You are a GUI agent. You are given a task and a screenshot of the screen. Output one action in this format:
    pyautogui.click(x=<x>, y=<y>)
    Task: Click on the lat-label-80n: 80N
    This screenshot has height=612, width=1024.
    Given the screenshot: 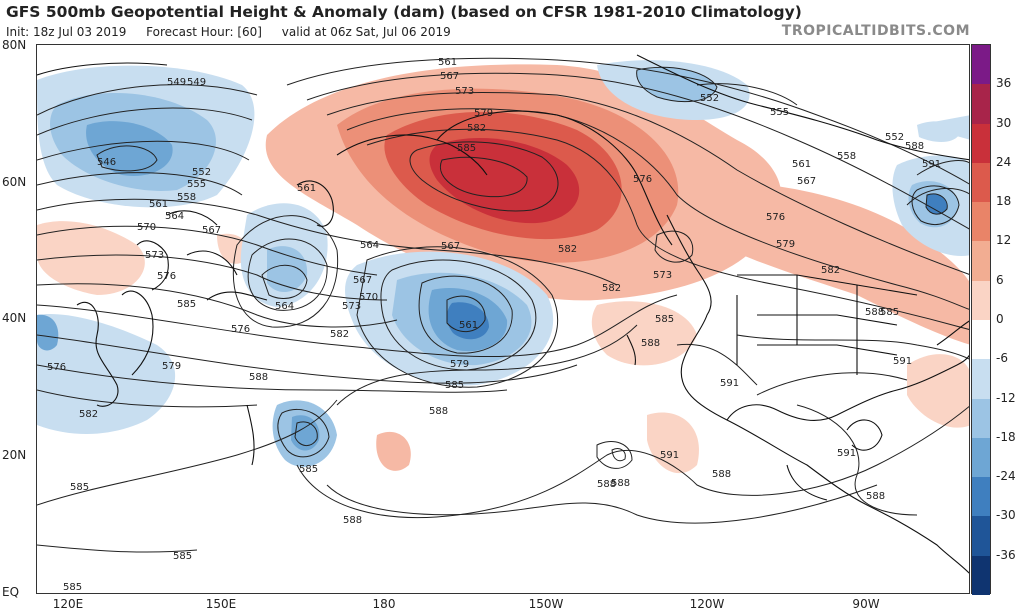 What is the action you would take?
    pyautogui.click(x=14, y=45)
    